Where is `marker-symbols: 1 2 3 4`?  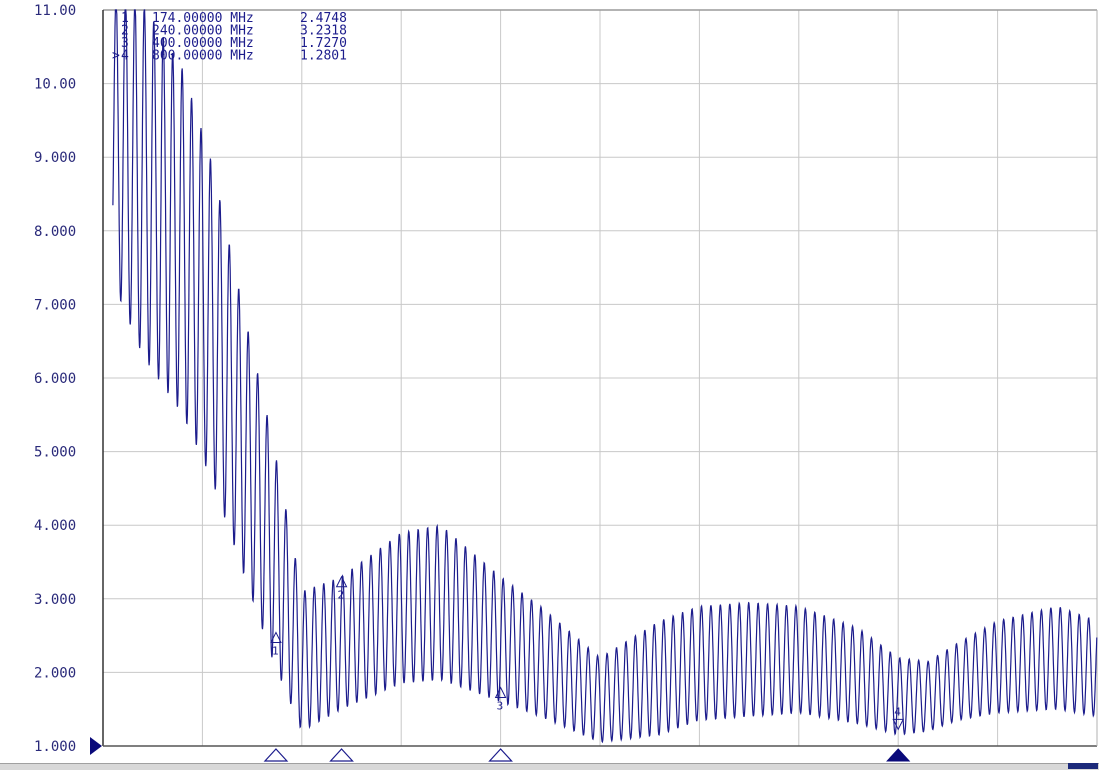 marker-symbols: 1 2 3 4 is located at coordinates (587, 668).